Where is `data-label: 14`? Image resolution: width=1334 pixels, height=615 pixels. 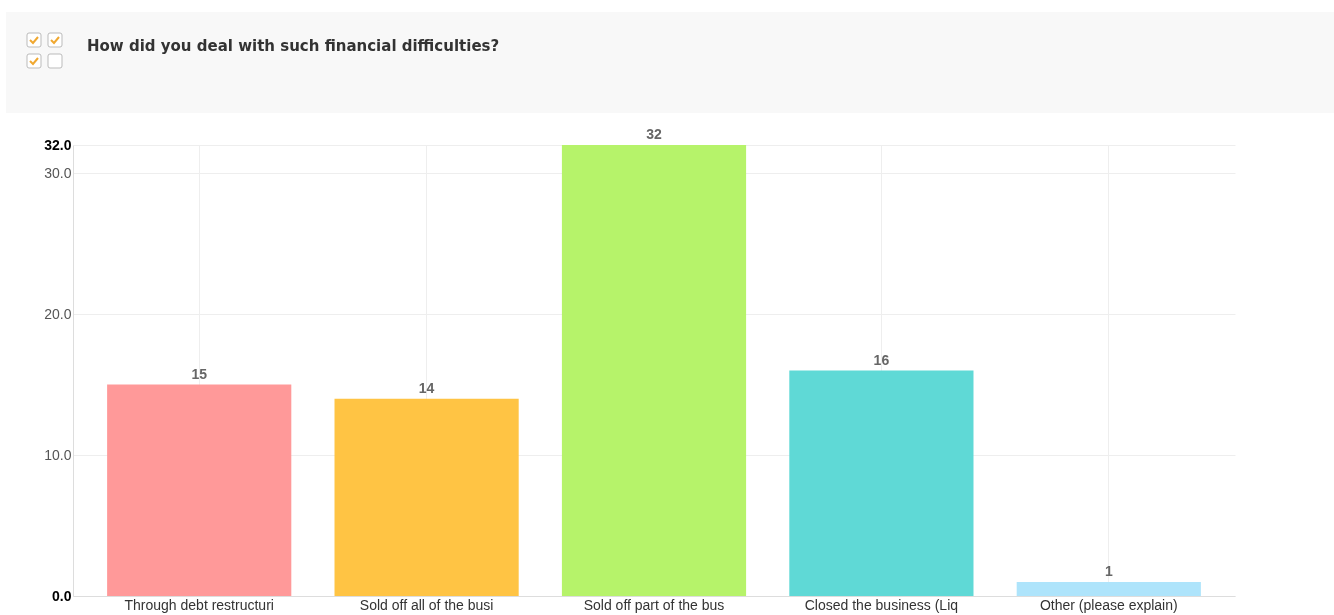 data-label: 14 is located at coordinates (426, 387).